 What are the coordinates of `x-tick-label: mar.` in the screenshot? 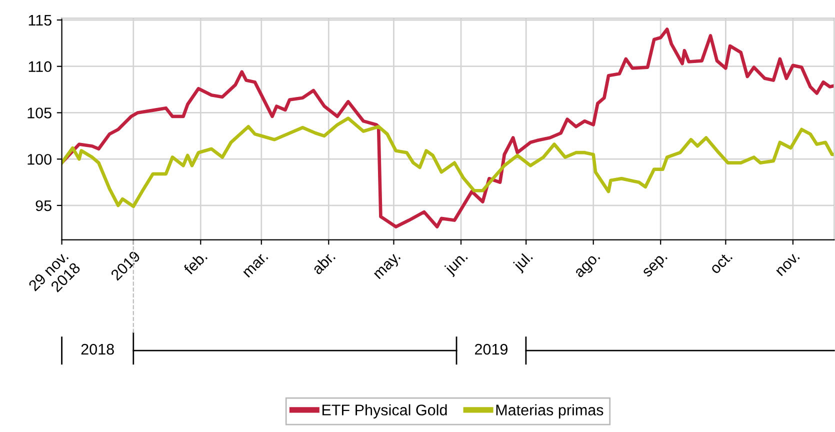 It's located at (255, 265).